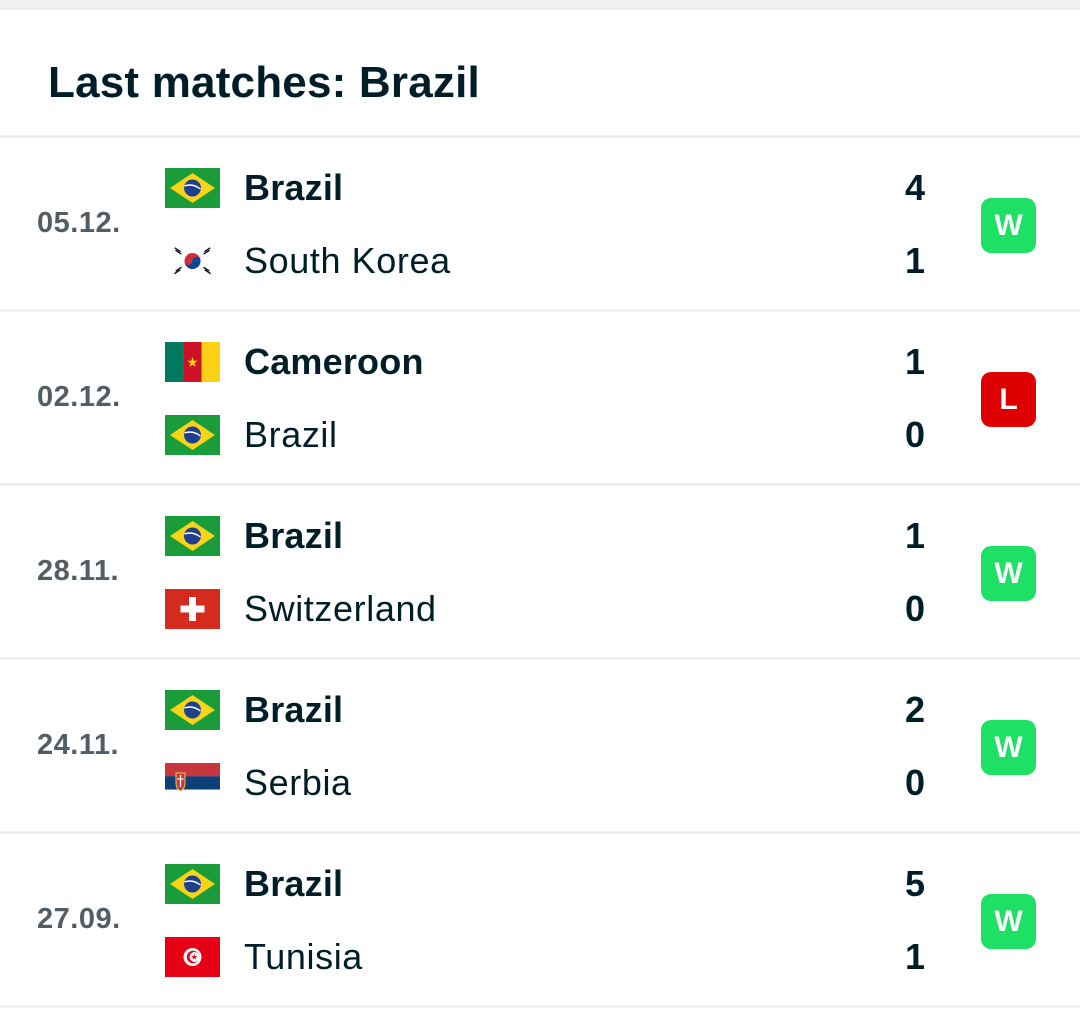 Image resolution: width=1080 pixels, height=1011 pixels. What do you see at coordinates (79, 919) in the screenshot?
I see `match-date: 27.09.` at bounding box center [79, 919].